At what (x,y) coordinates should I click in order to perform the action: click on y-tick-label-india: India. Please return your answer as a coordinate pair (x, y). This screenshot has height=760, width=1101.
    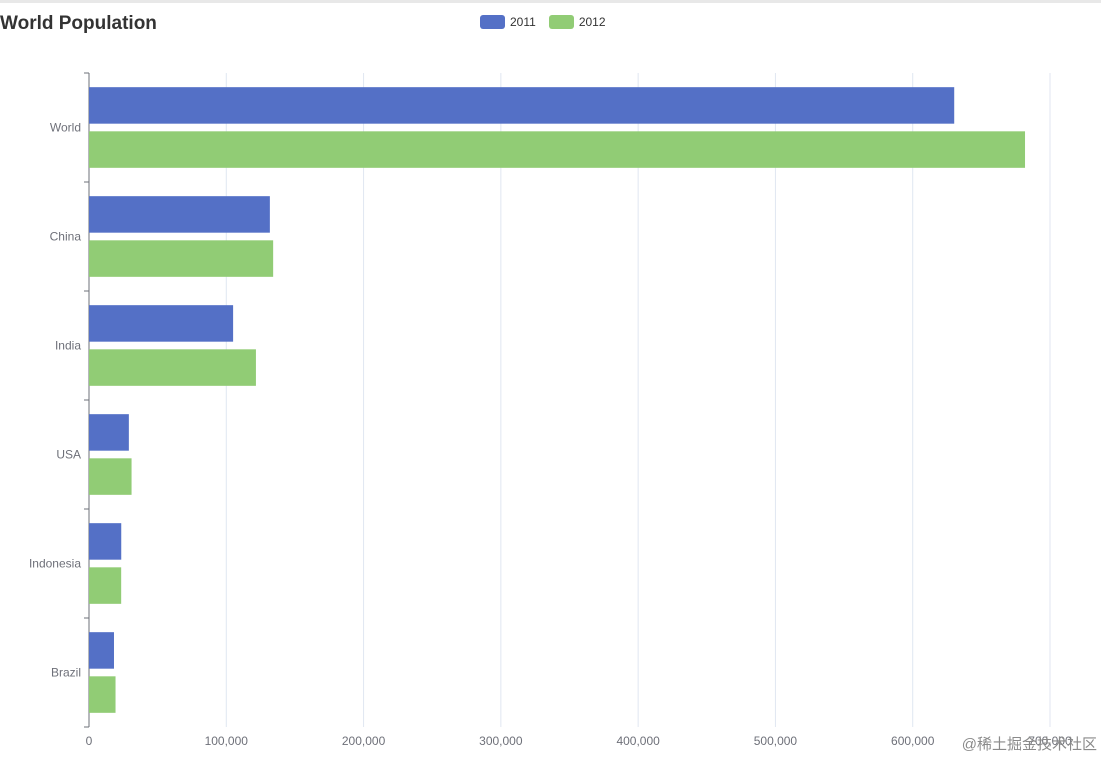
    Looking at the image, I should click on (68, 346).